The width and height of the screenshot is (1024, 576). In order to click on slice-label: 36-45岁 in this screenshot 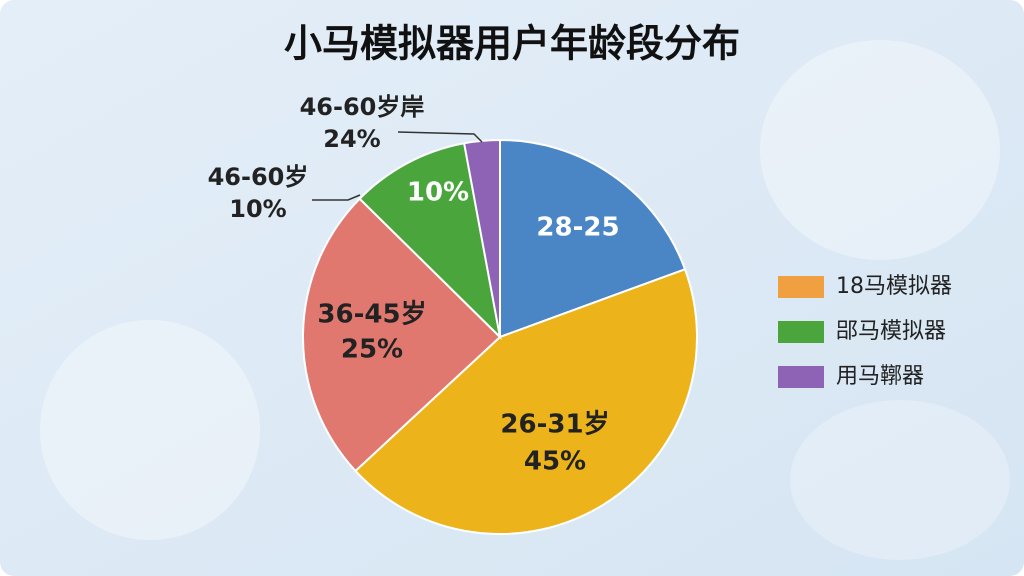, I will do `click(371, 314)`.